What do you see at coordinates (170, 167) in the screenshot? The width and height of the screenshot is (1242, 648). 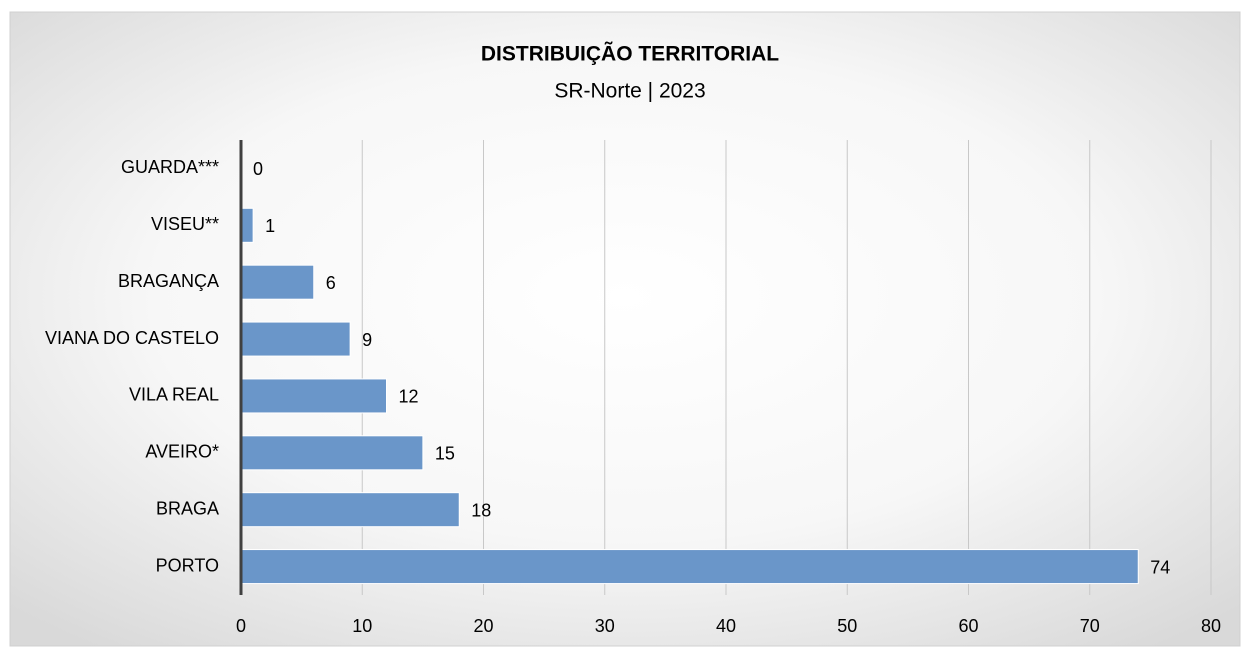 I see `y-tick-label: GUARDA***` at bounding box center [170, 167].